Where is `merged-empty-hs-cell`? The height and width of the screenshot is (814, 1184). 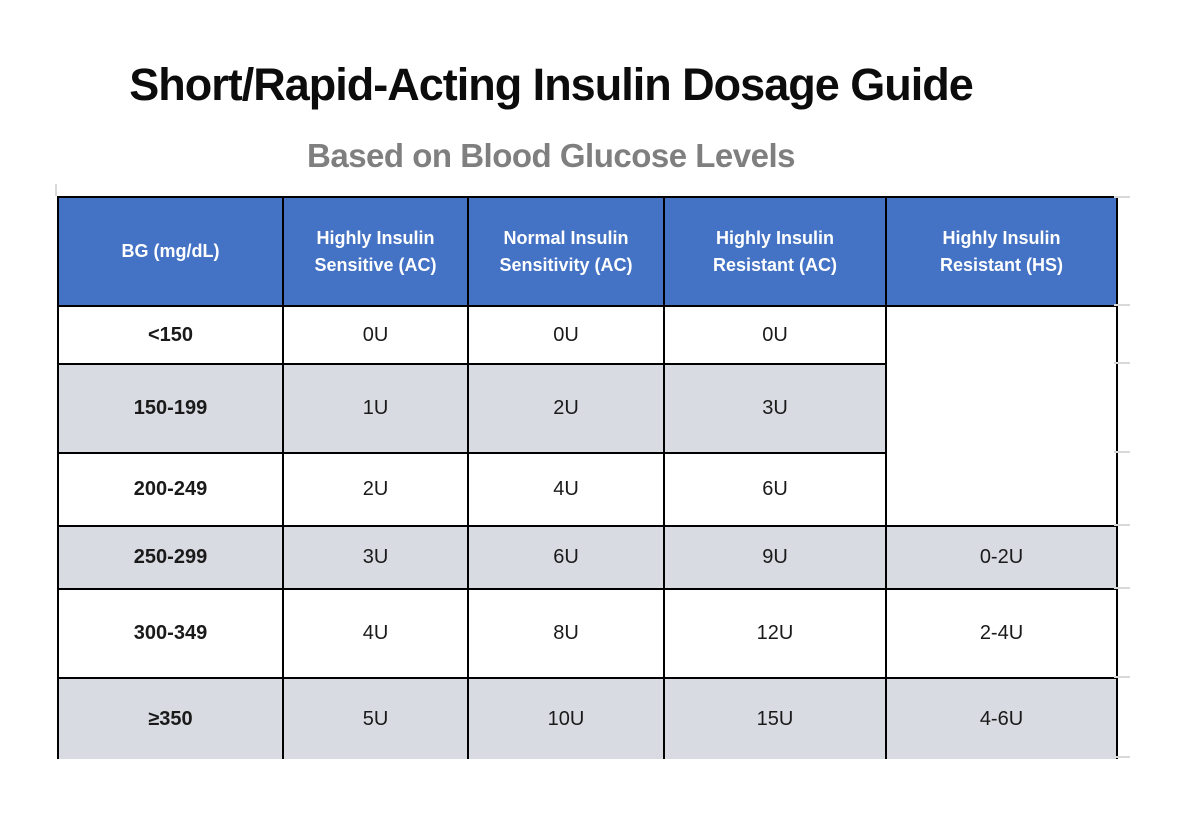
merged-empty-hs-cell is located at coordinates (1001, 416).